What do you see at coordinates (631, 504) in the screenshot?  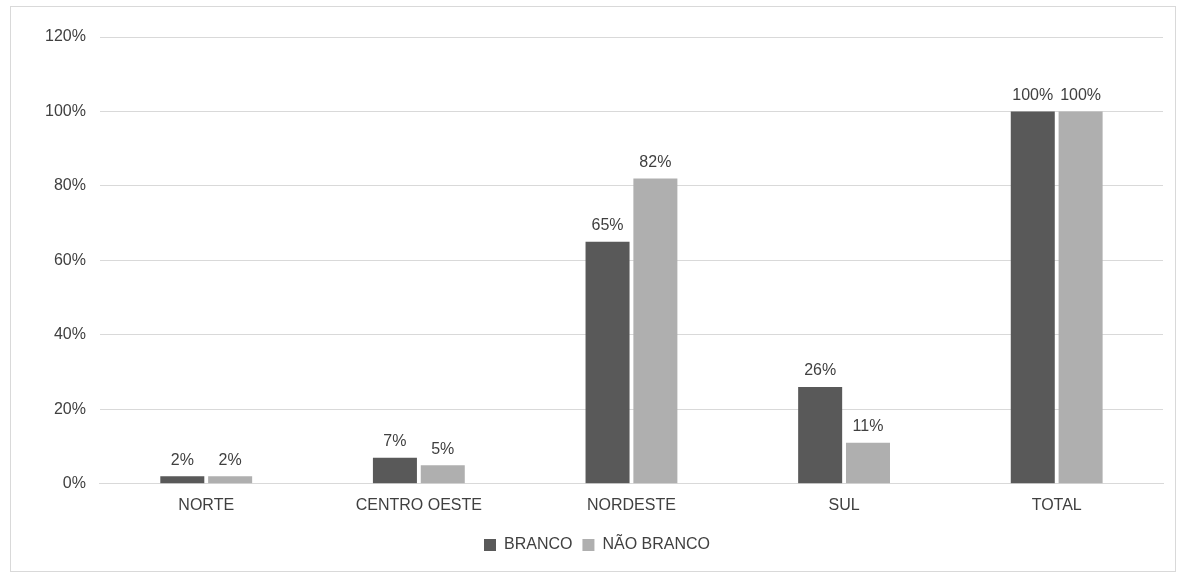 I see `x-tick-label: NORDESTE` at bounding box center [631, 504].